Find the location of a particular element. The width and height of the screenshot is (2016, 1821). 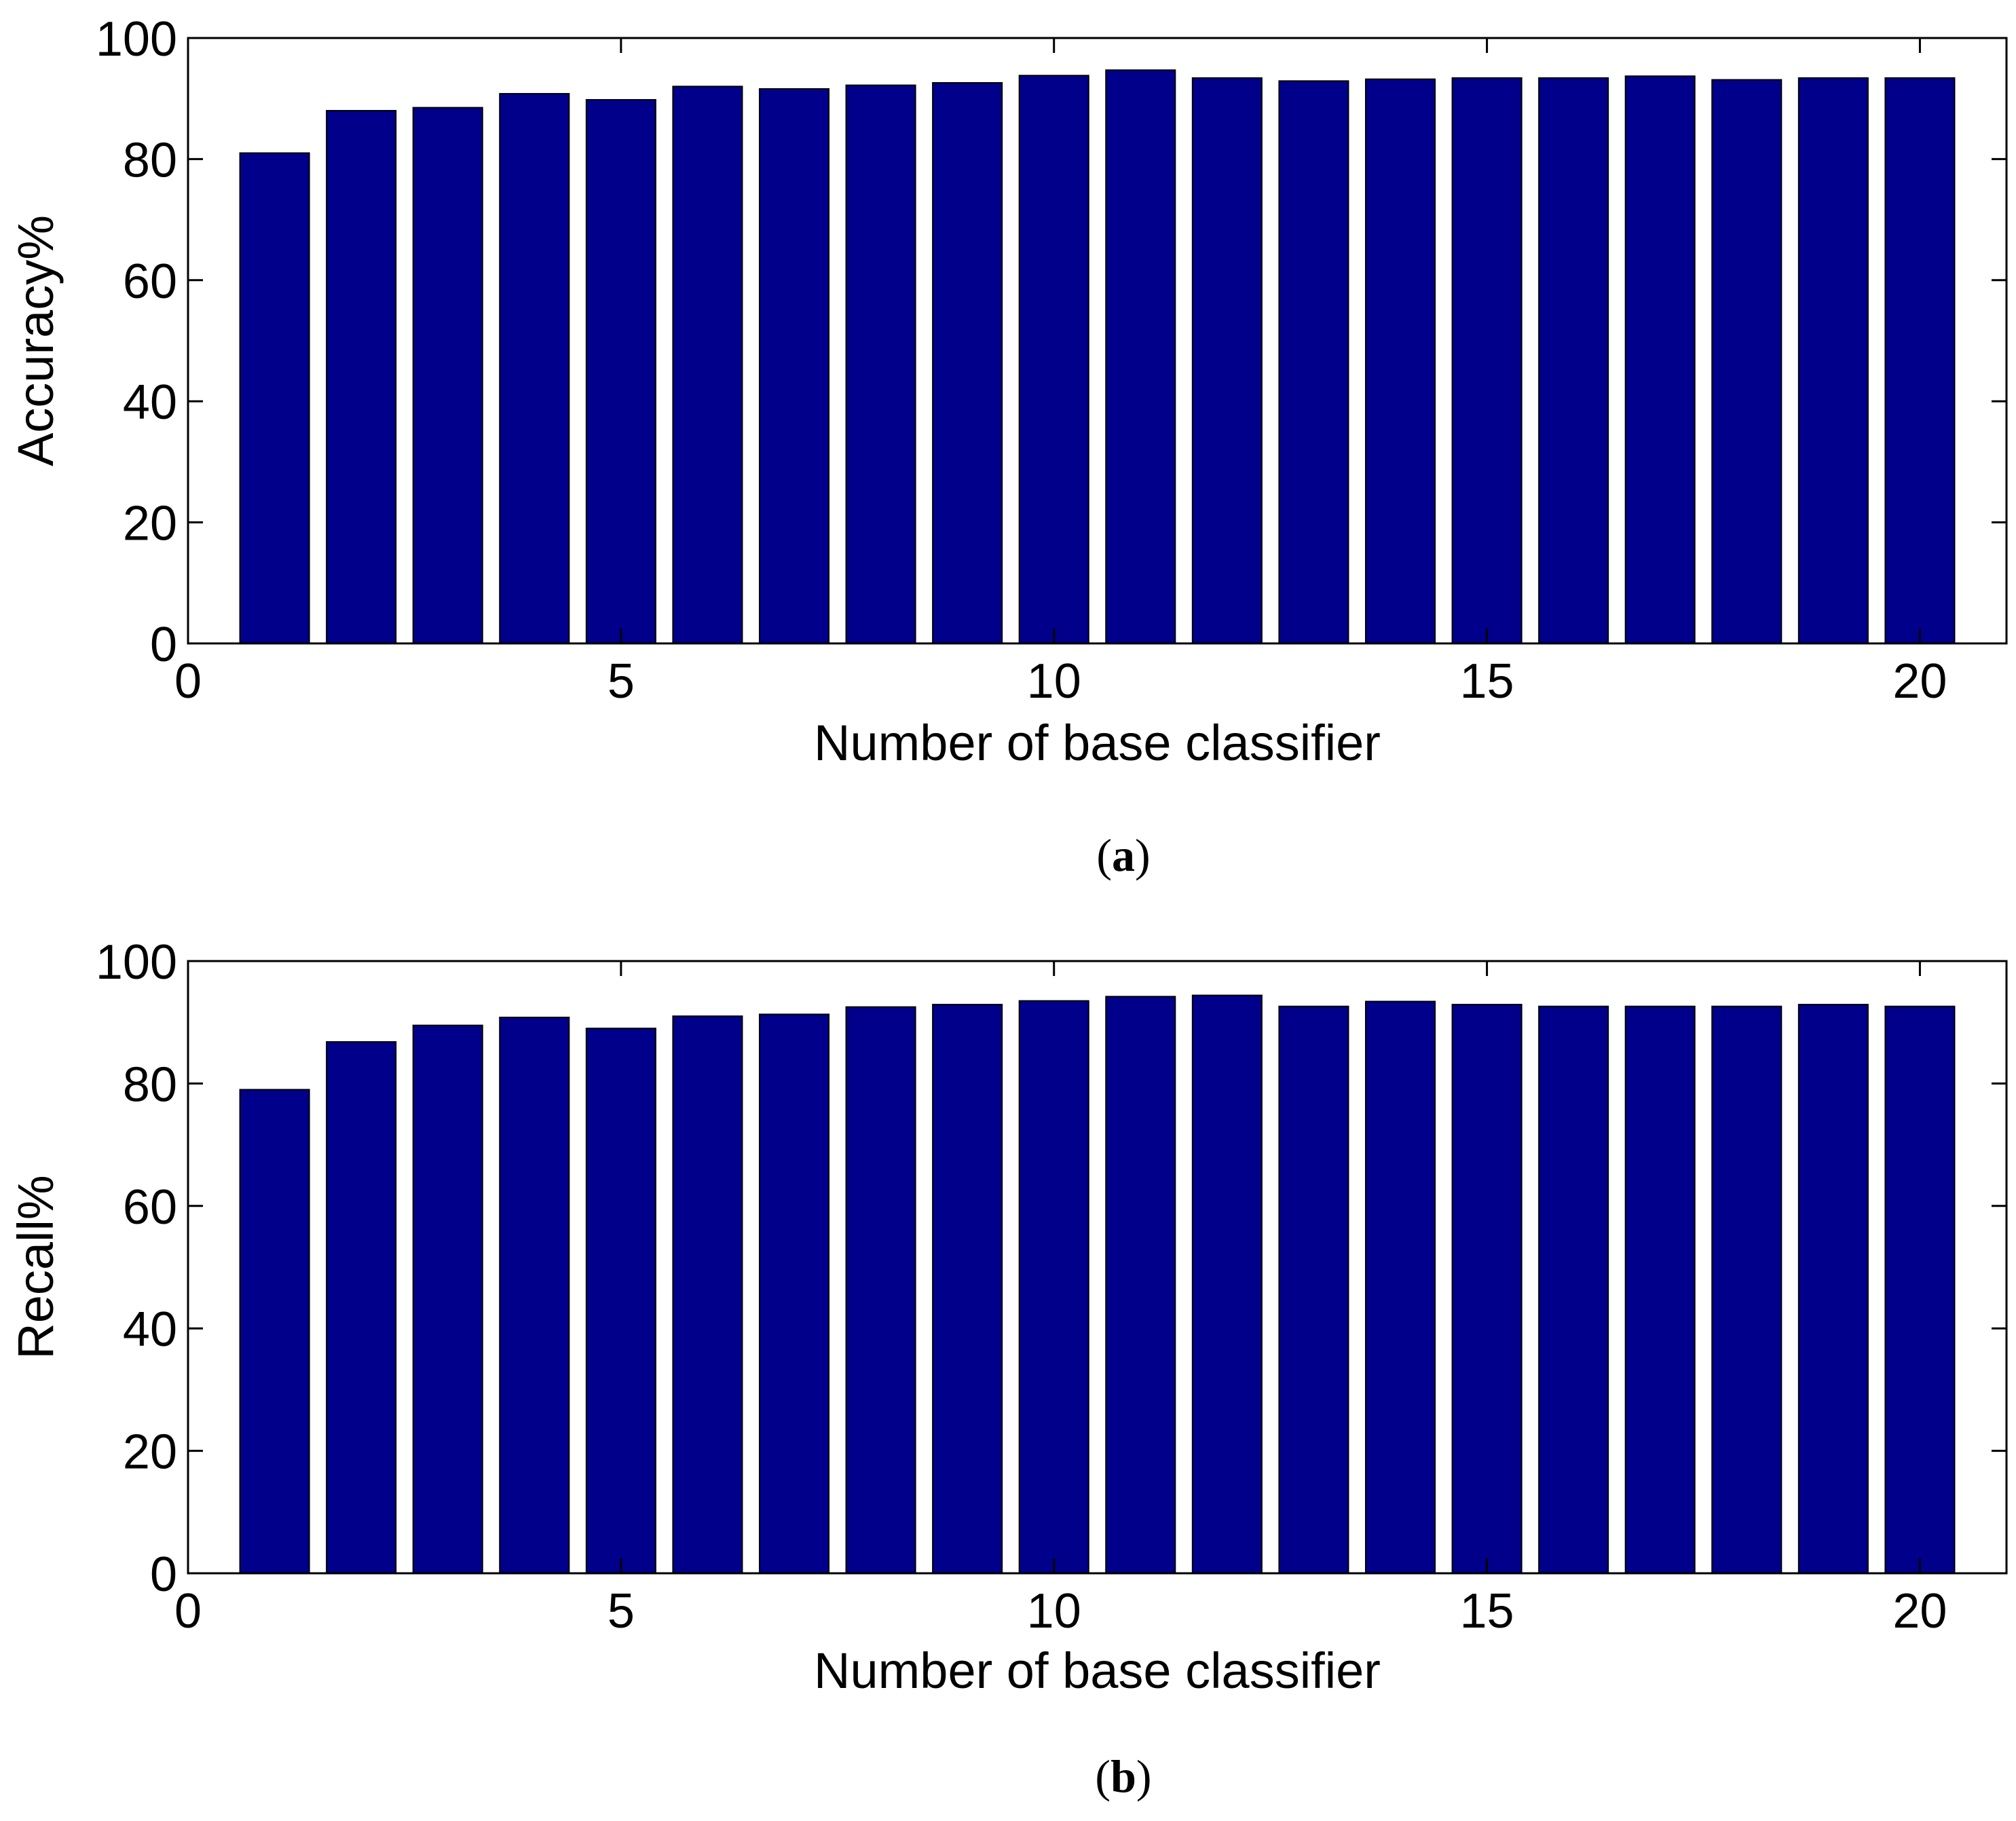

chart-2-xtick-label-15: 15 is located at coordinates (1487, 1611).